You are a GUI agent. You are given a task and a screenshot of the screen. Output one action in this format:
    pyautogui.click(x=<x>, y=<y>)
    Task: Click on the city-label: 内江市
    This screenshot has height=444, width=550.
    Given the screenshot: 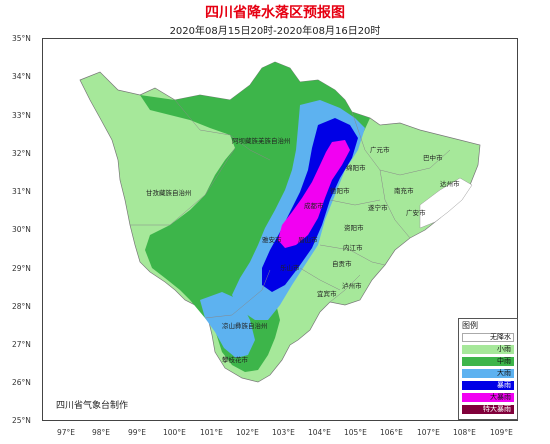 What is the action you would take?
    pyautogui.click(x=353, y=247)
    